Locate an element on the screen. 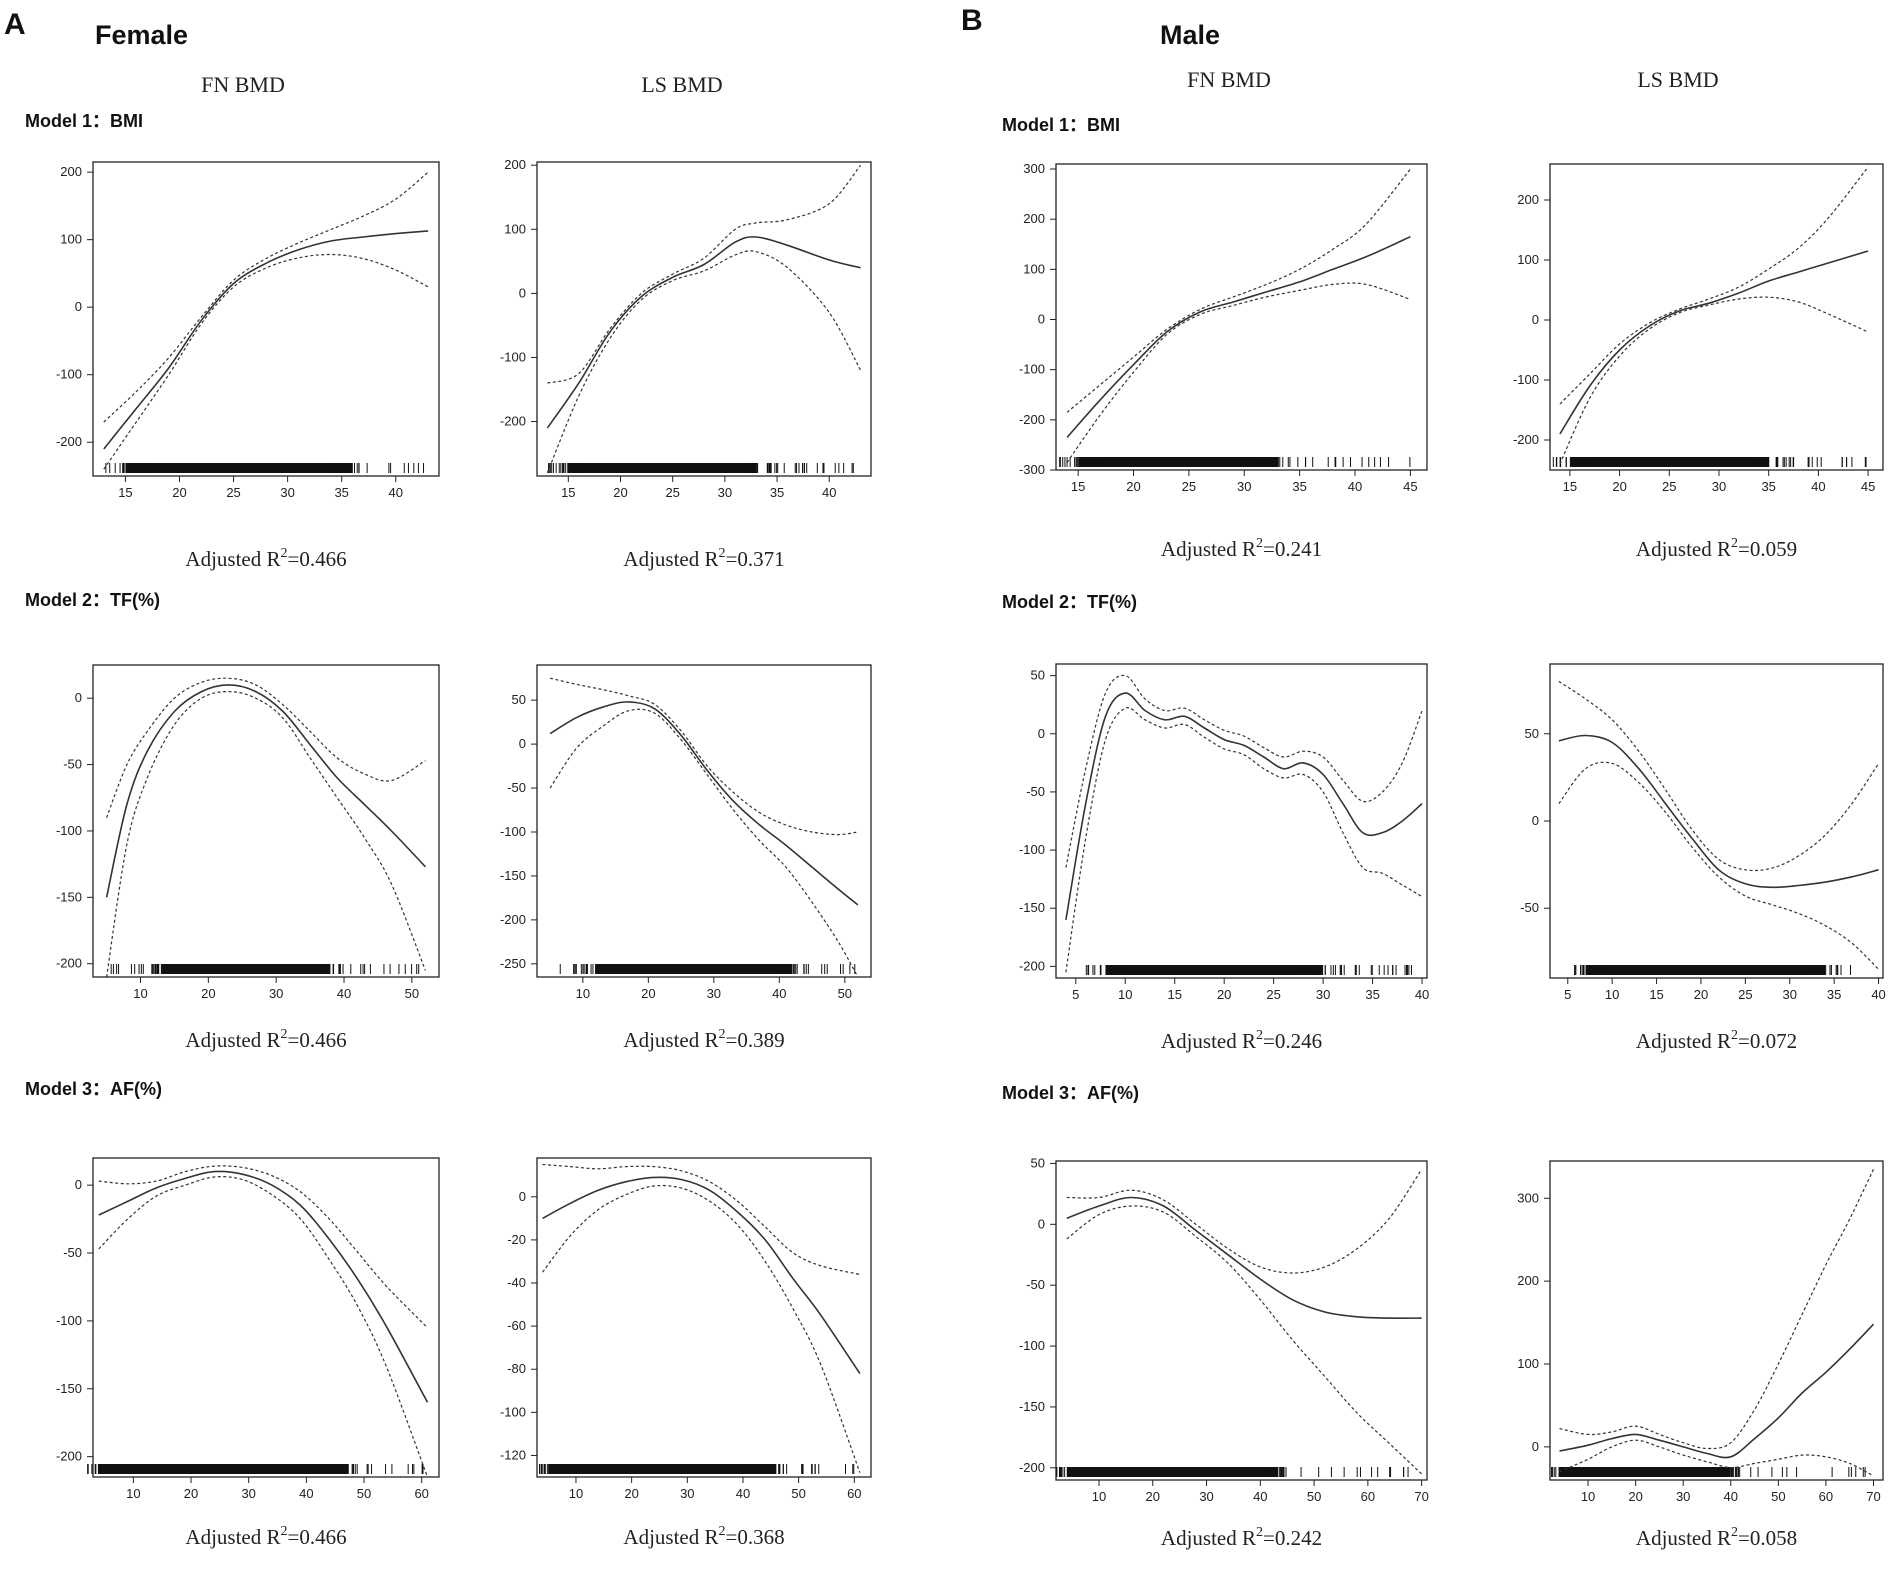 The height and width of the screenshot is (1574, 1902). y-tick-label: -150 is located at coordinates (1032, 907).